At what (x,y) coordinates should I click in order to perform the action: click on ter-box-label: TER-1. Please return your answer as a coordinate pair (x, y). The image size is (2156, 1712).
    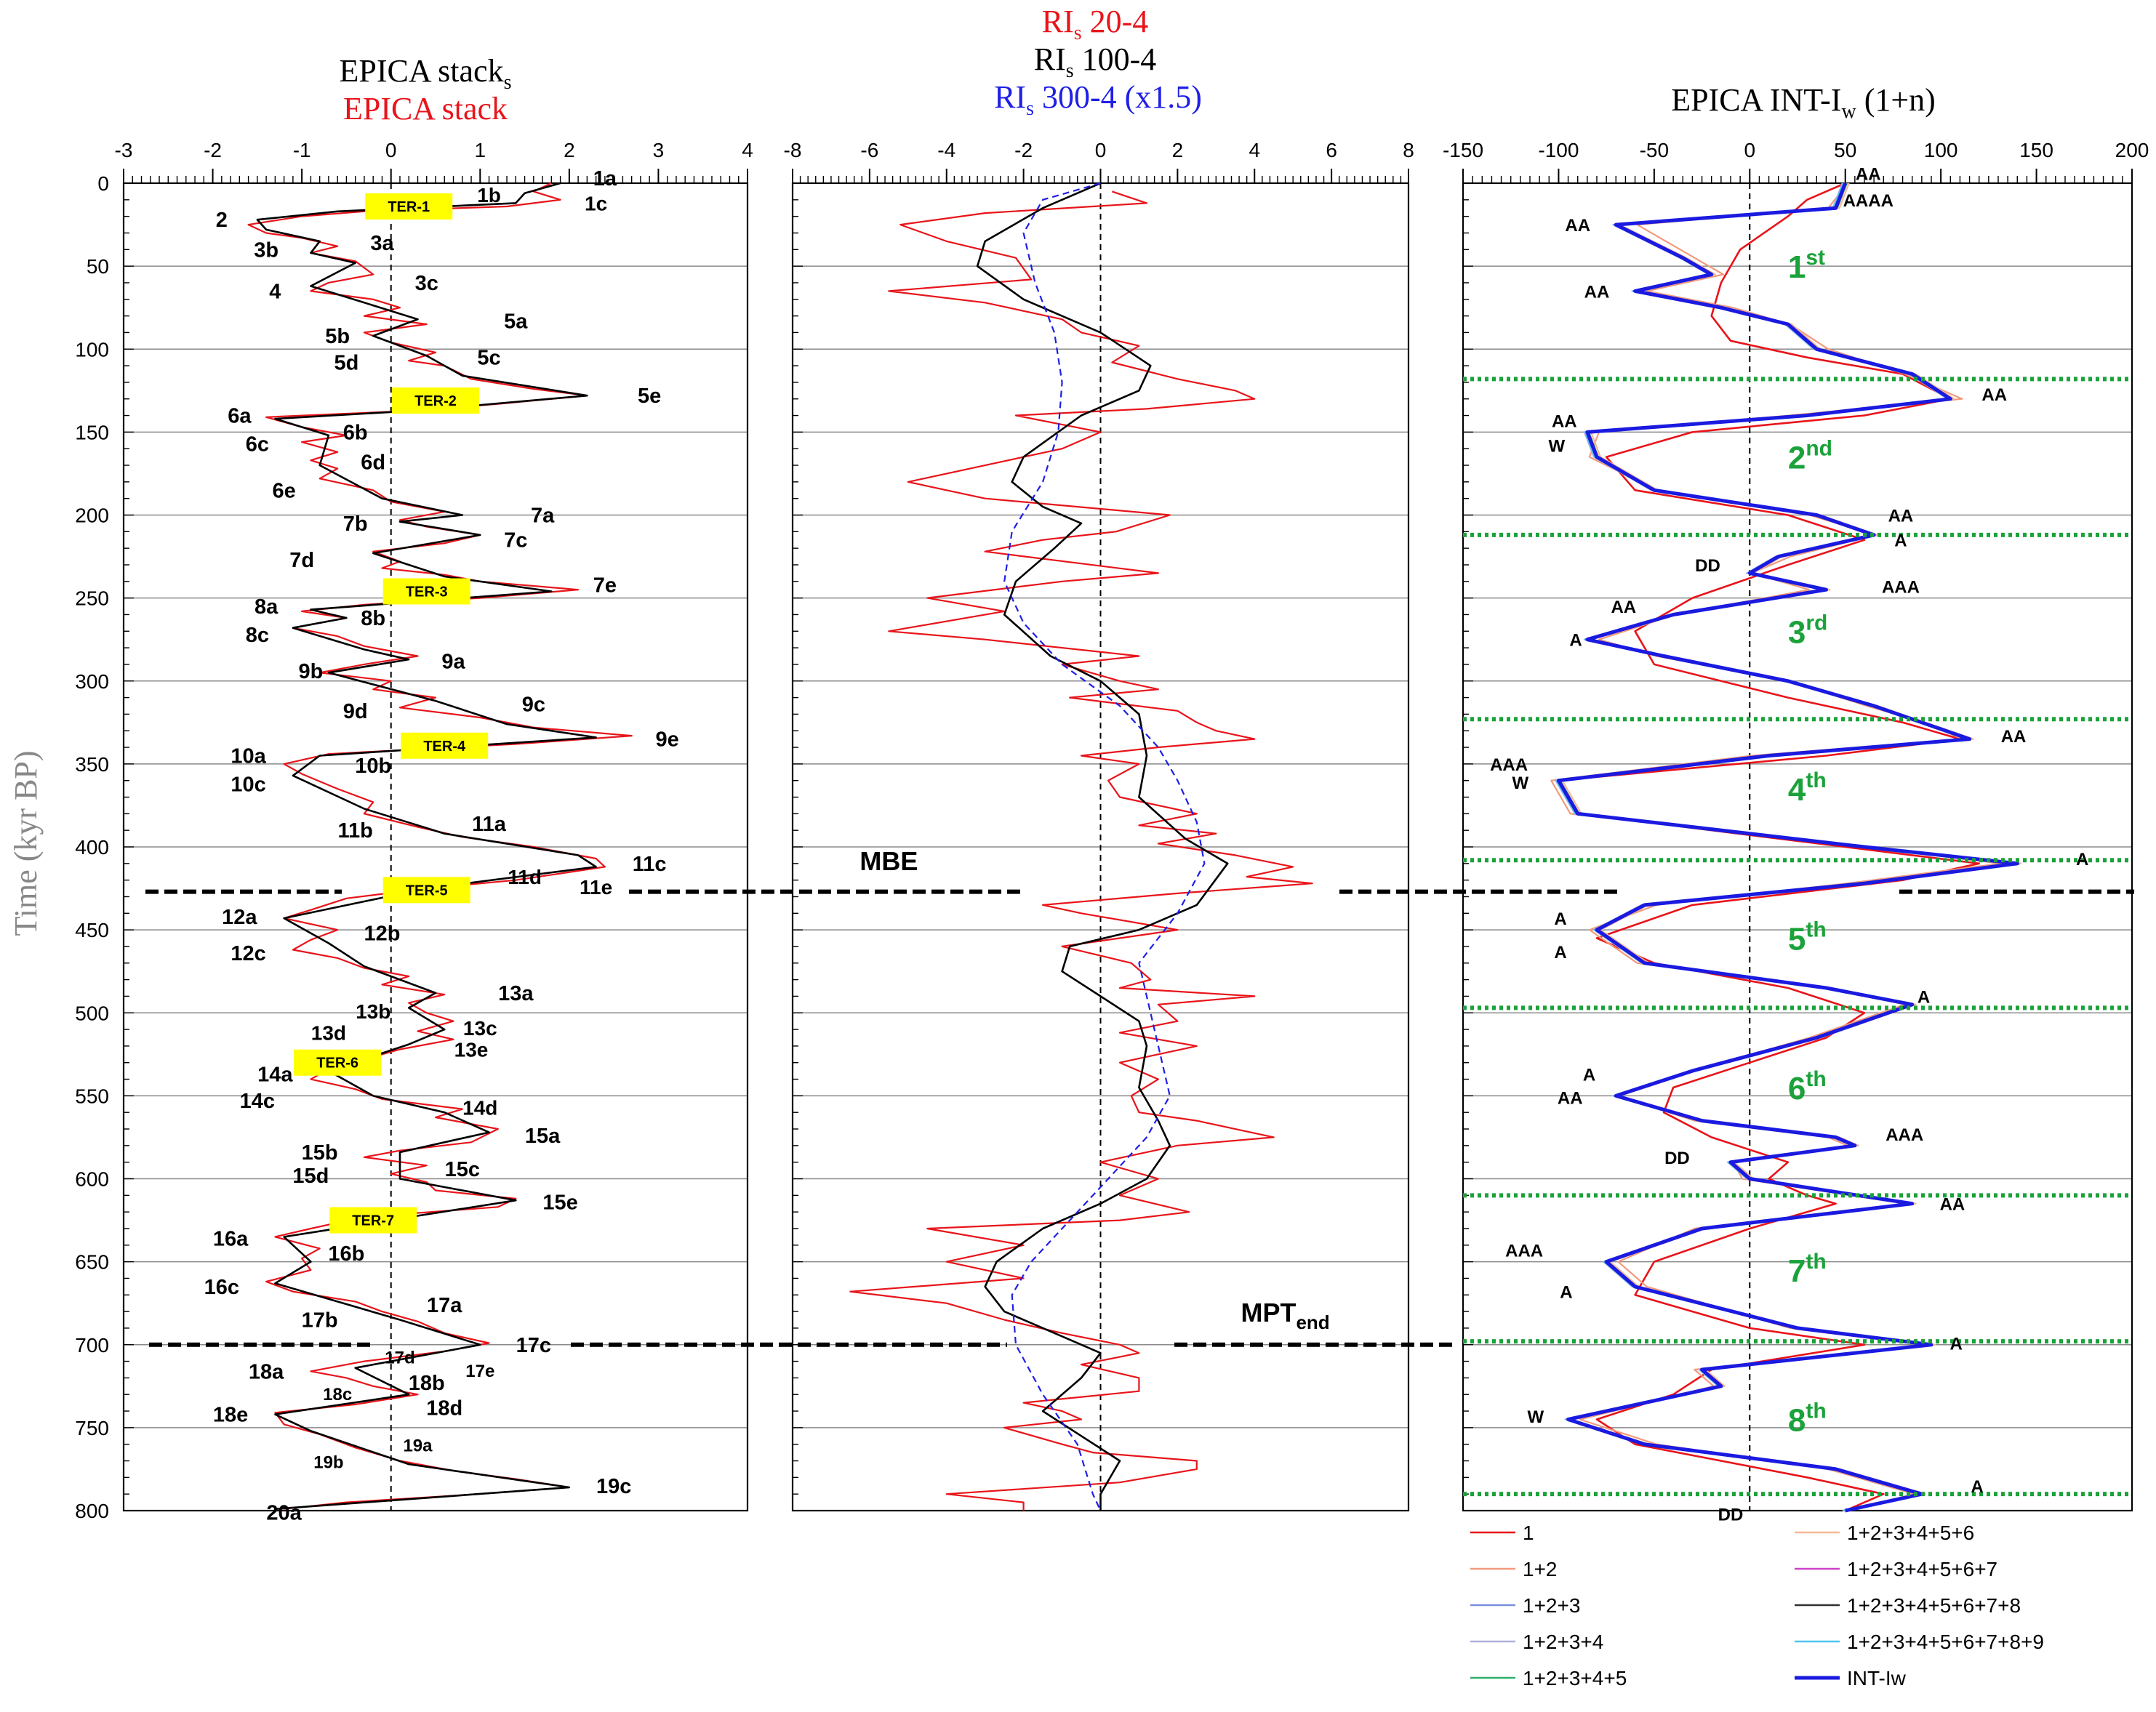
    Looking at the image, I should click on (409, 207).